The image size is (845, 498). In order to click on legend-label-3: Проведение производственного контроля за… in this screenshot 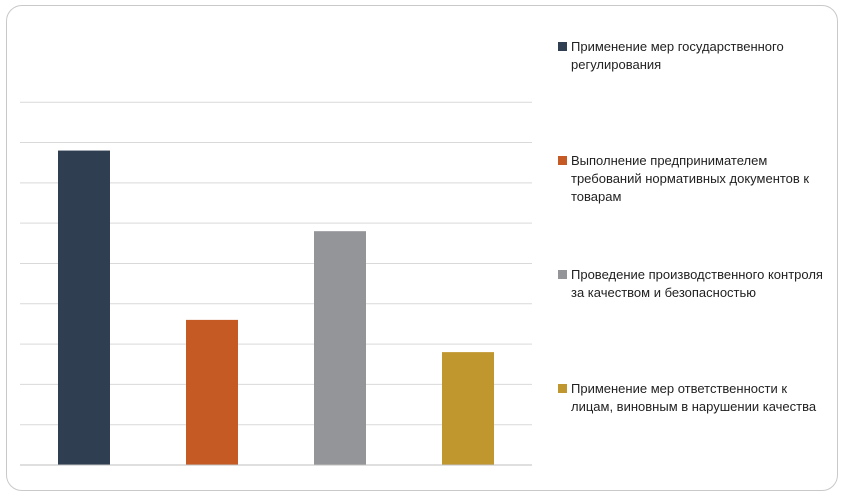, I will do `click(697, 283)`.